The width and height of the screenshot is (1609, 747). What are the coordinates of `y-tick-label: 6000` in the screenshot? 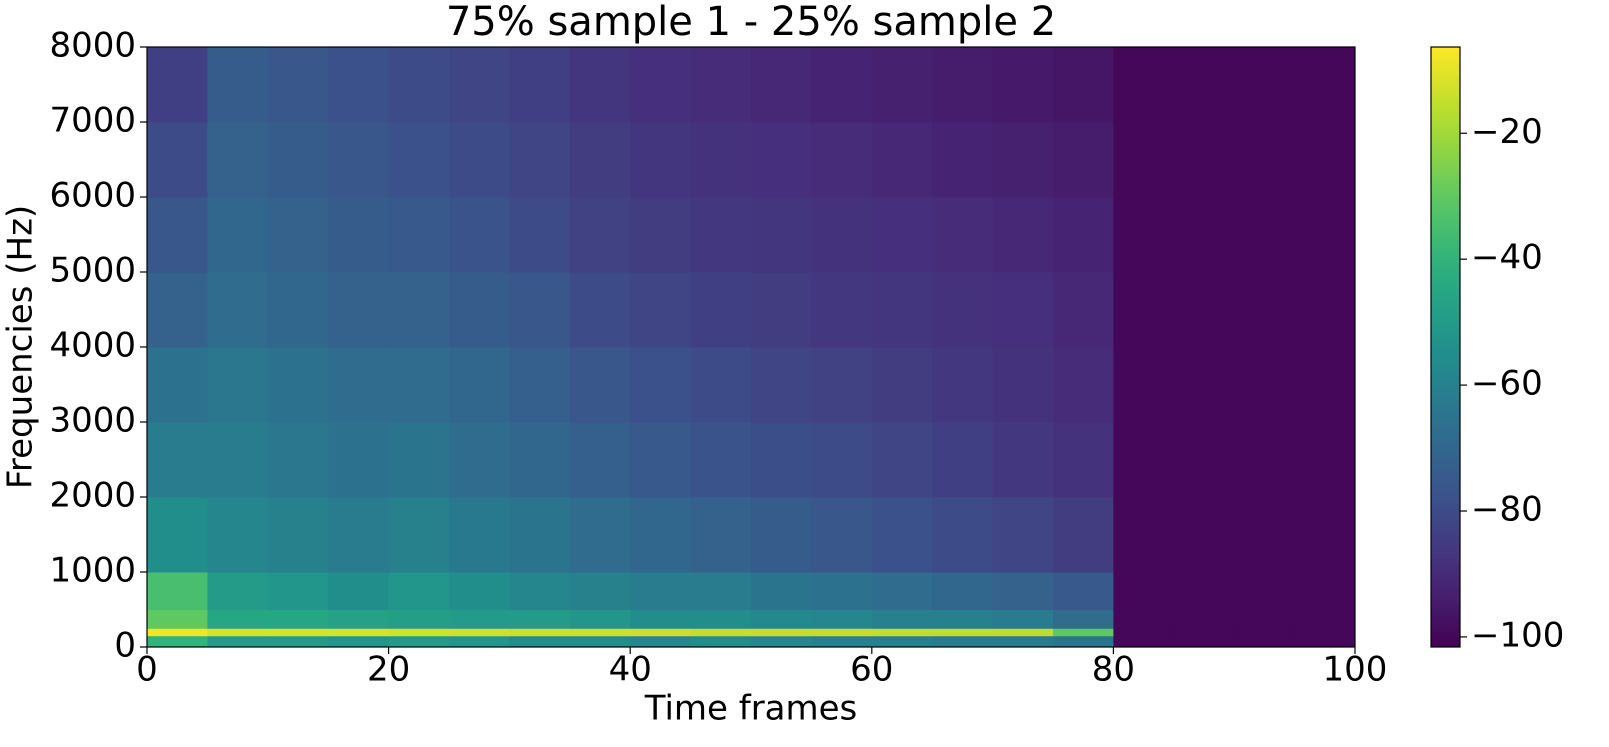 It's located at (92, 196).